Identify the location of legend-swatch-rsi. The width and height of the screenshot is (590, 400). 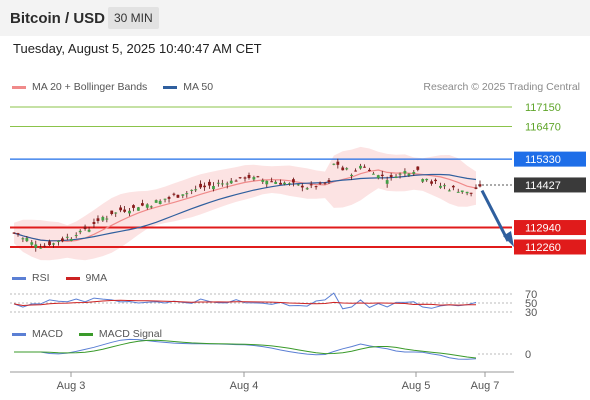
(19, 278).